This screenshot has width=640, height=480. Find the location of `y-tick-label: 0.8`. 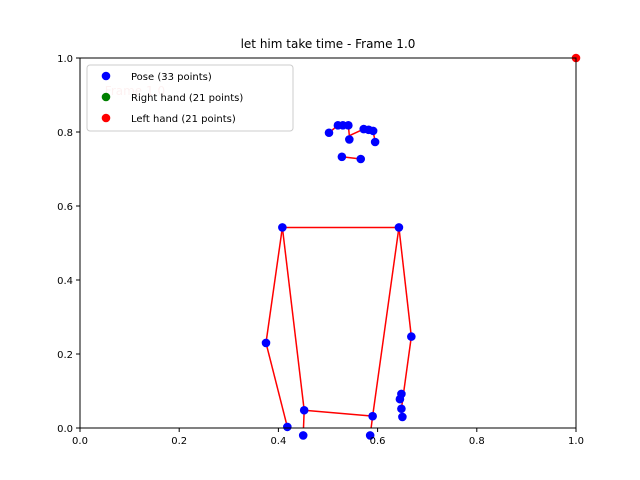

y-tick-label: 0.8 is located at coordinates (65, 133).